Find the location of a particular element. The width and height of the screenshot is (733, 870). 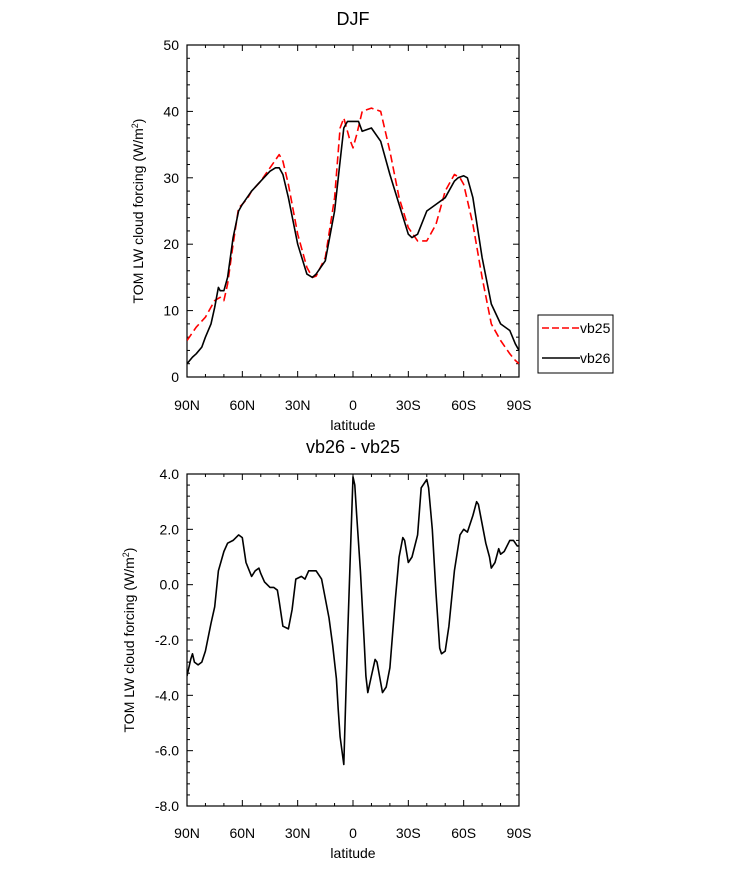

y-tick-label: 20 is located at coordinates (171, 244).